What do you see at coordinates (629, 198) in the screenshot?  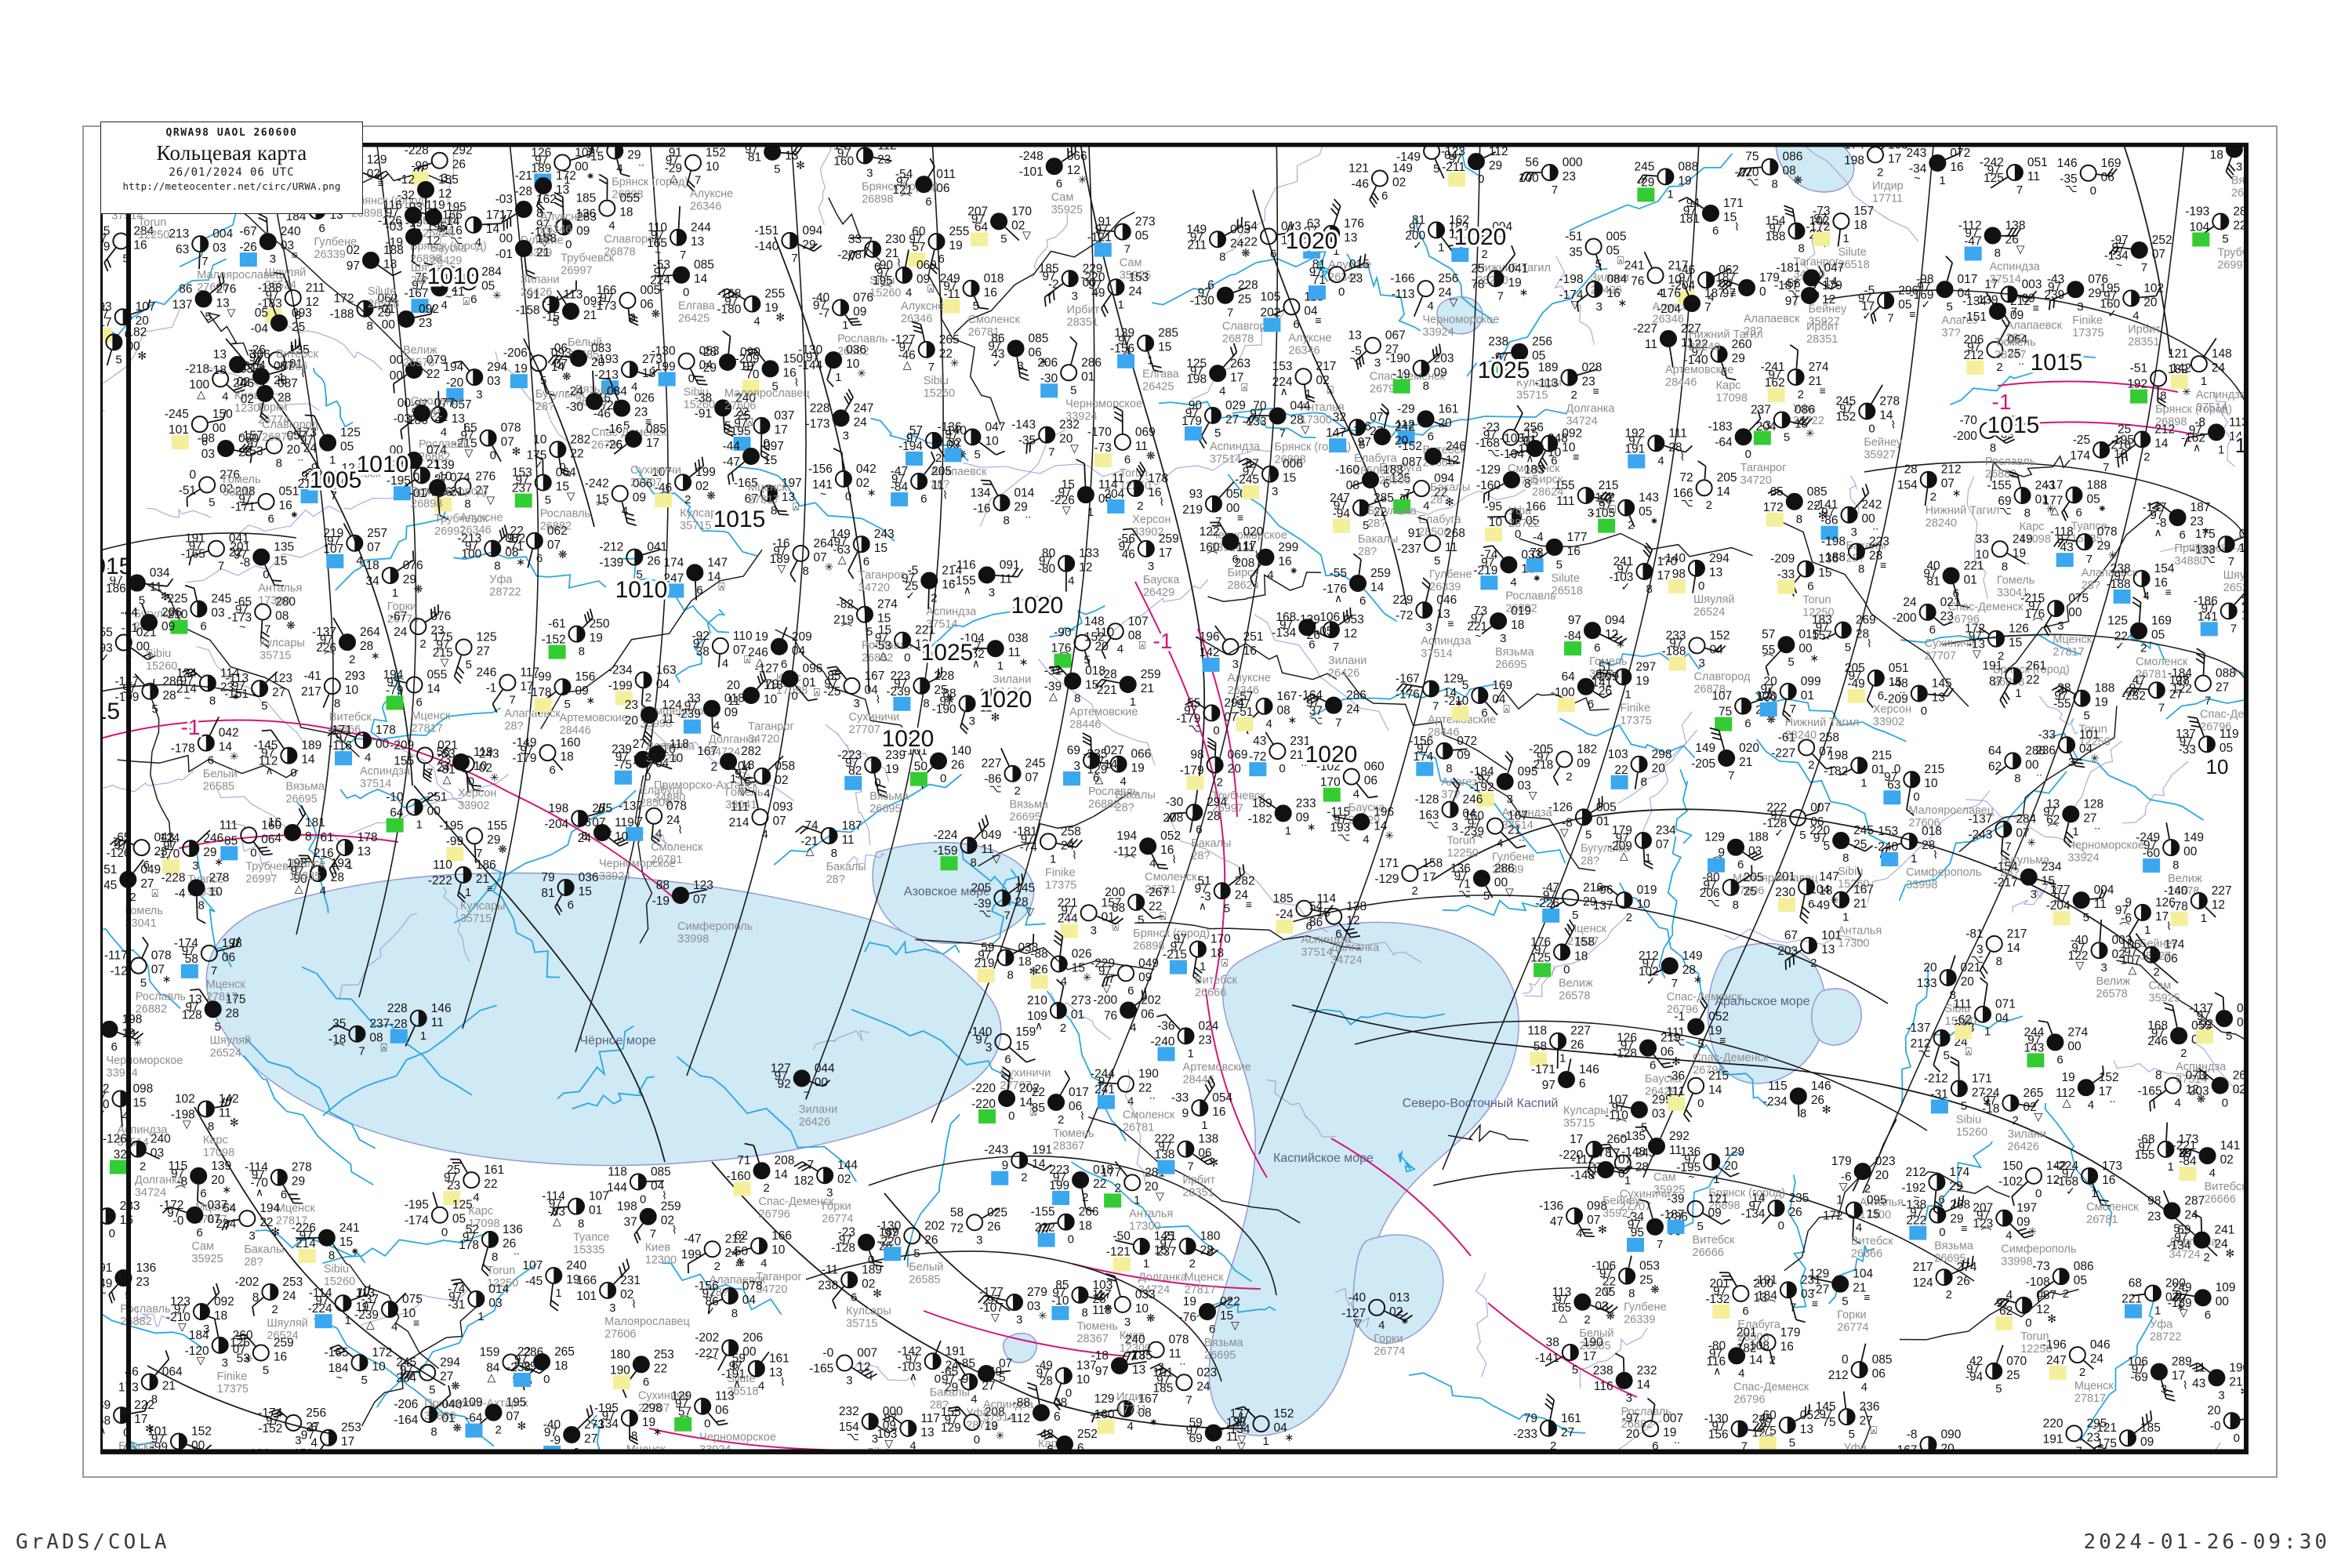 I see `station-pressure: 055` at bounding box center [629, 198].